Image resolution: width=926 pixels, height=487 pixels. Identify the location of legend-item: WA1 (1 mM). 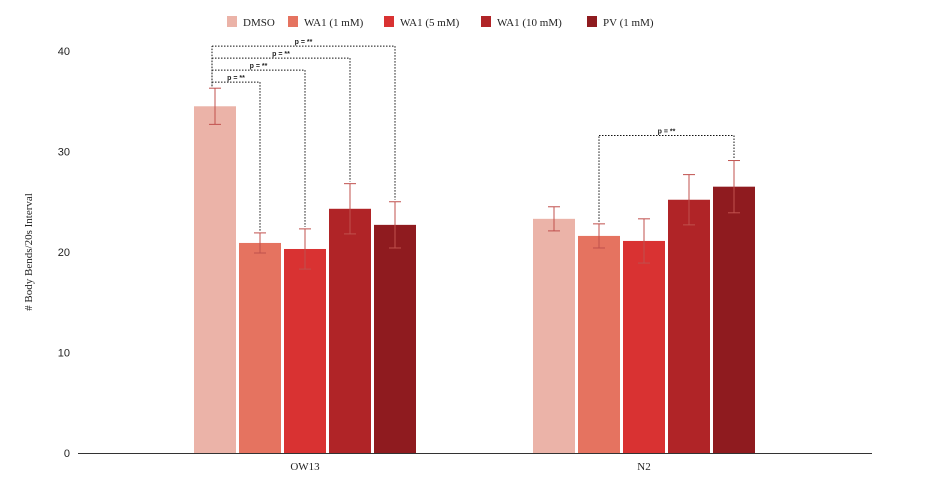
(326, 22).